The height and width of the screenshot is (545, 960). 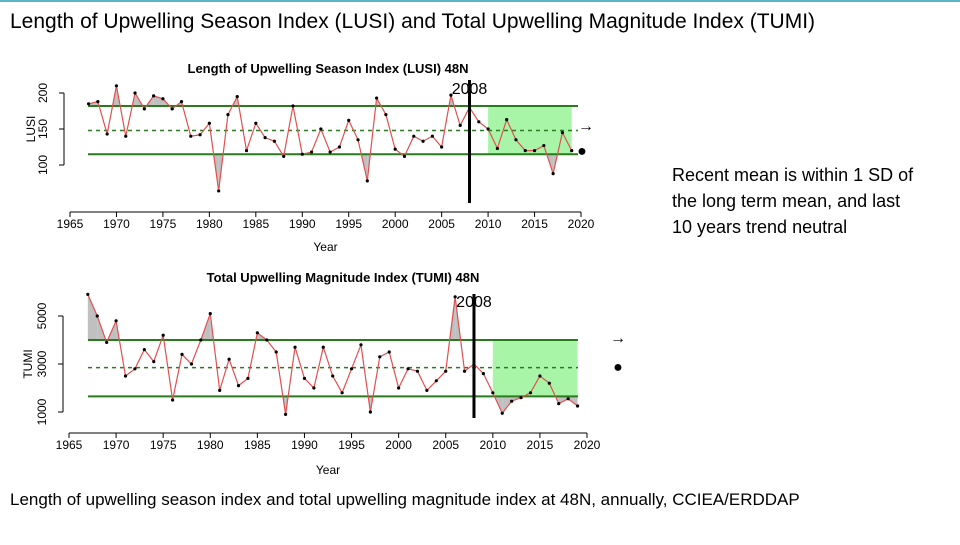 What do you see at coordinates (544, 145) in the screenshot?
I see `lusi-point-2016` at bounding box center [544, 145].